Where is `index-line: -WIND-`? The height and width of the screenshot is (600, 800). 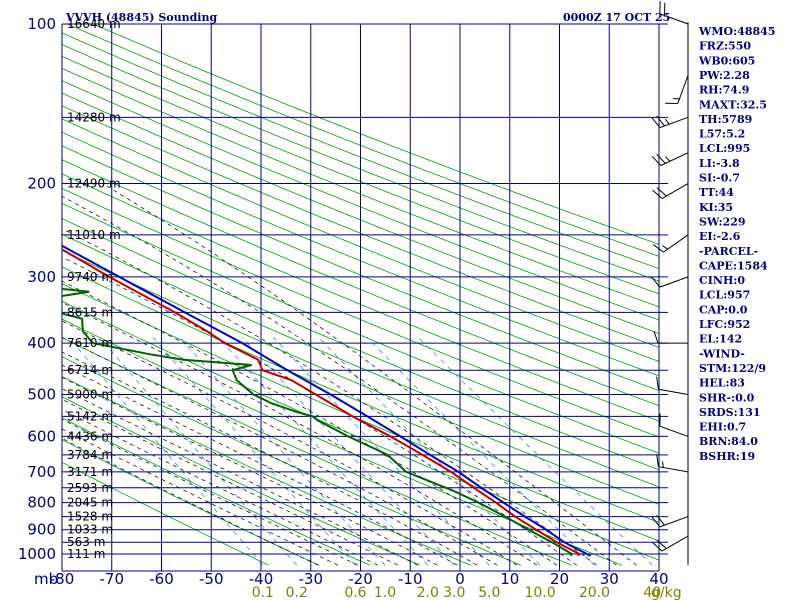 index-line: -WIND- is located at coordinates (722, 353).